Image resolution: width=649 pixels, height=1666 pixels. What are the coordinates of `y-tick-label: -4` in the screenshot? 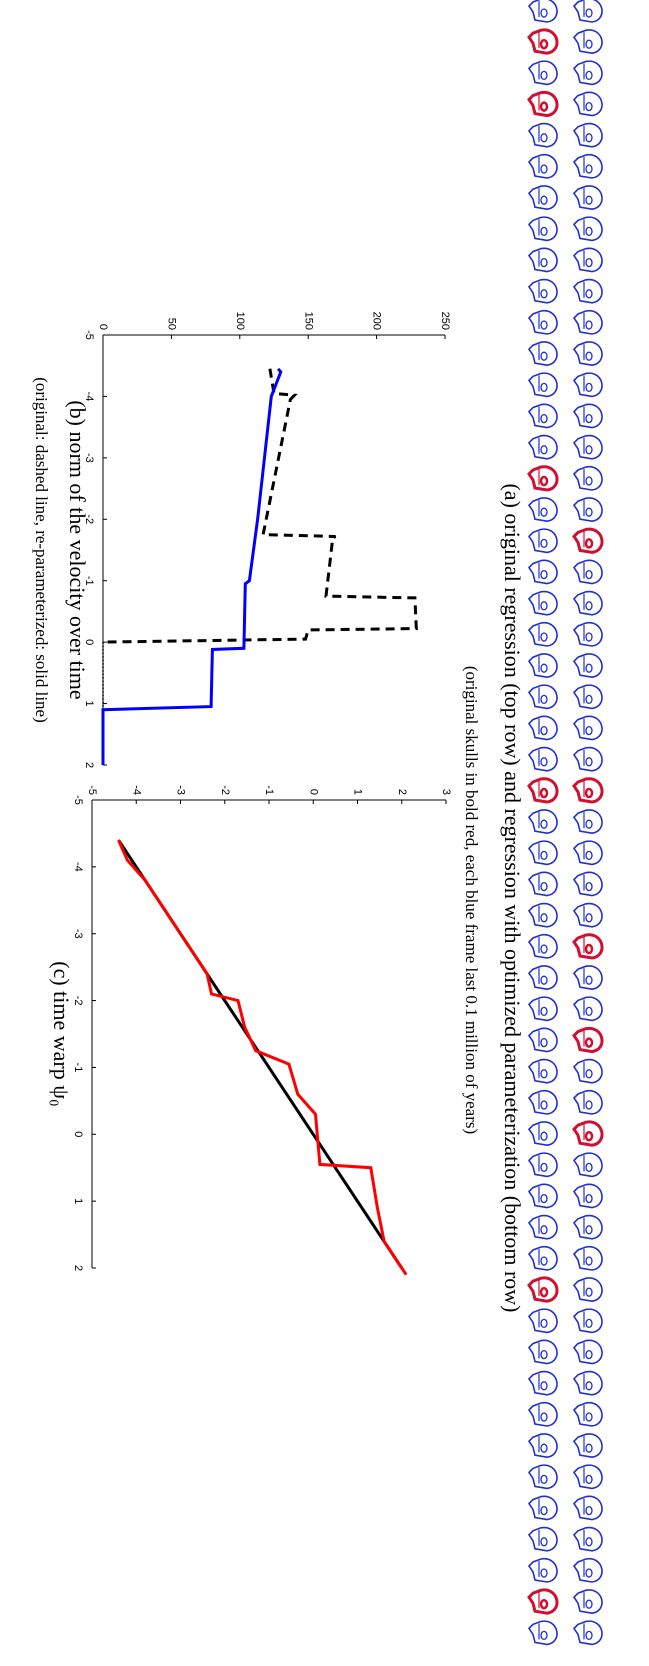 It's located at (136, 790).